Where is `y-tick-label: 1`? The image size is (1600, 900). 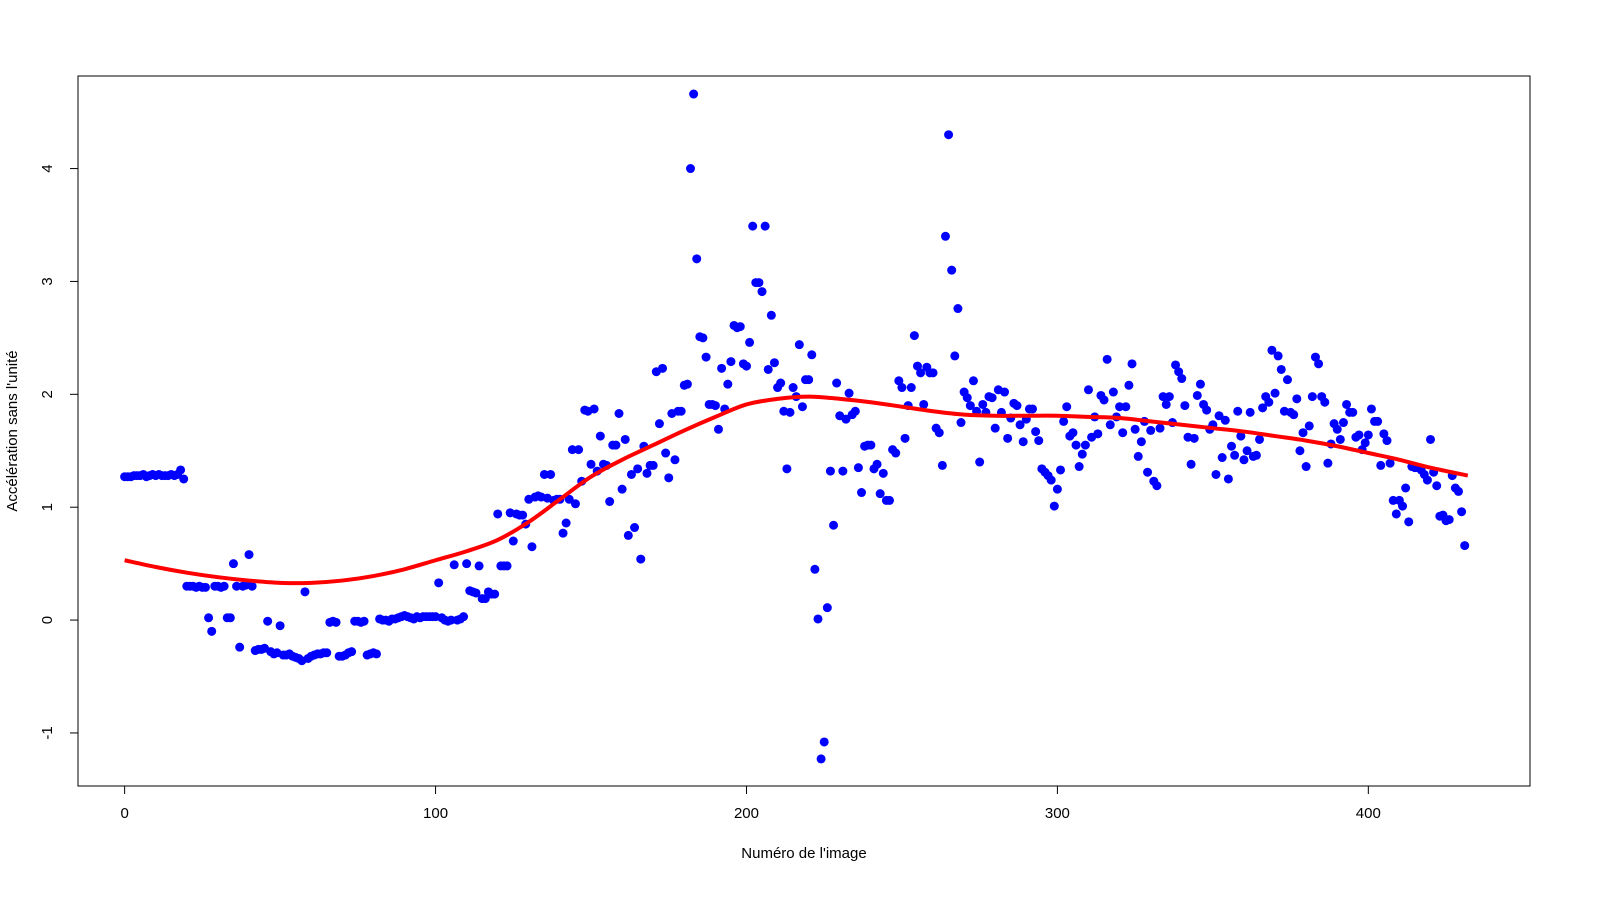 y-tick-label: 1 is located at coordinates (47, 507).